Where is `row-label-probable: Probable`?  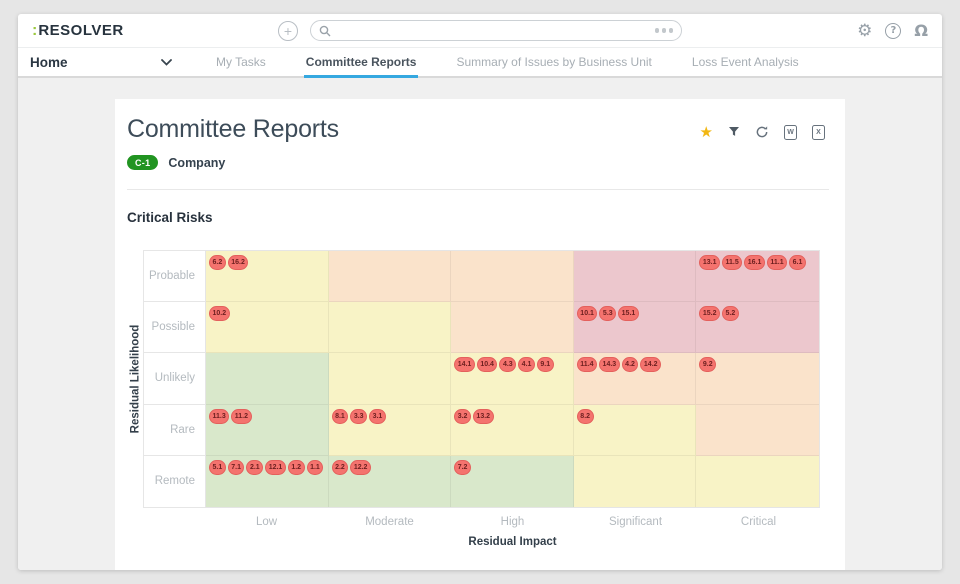
row-label-probable: Probable is located at coordinates (174, 277).